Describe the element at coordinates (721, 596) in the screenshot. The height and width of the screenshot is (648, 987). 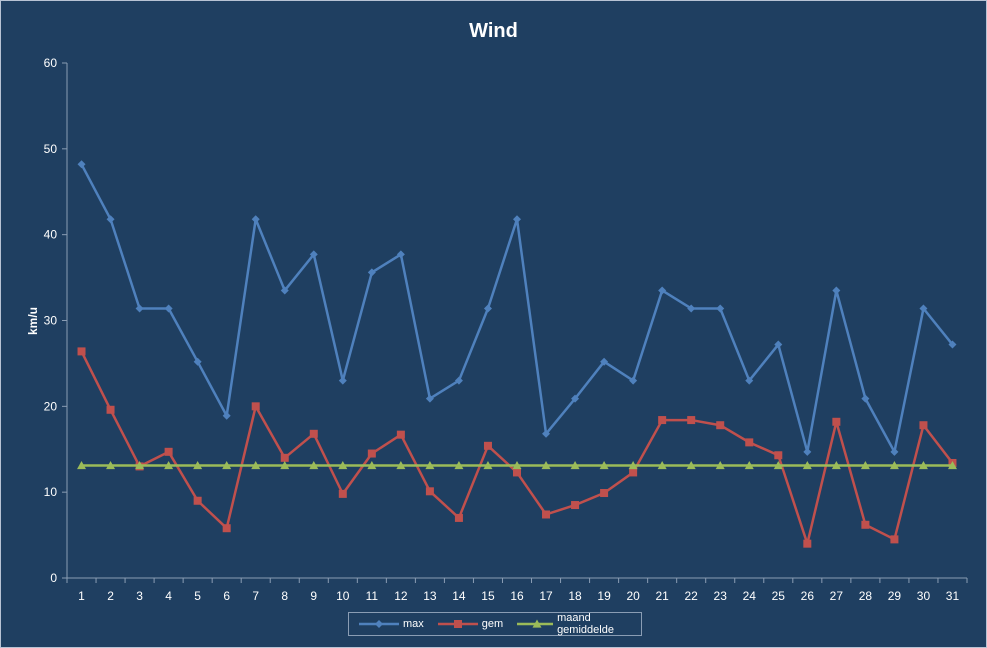
I see `x-tick-label: 23` at that location.